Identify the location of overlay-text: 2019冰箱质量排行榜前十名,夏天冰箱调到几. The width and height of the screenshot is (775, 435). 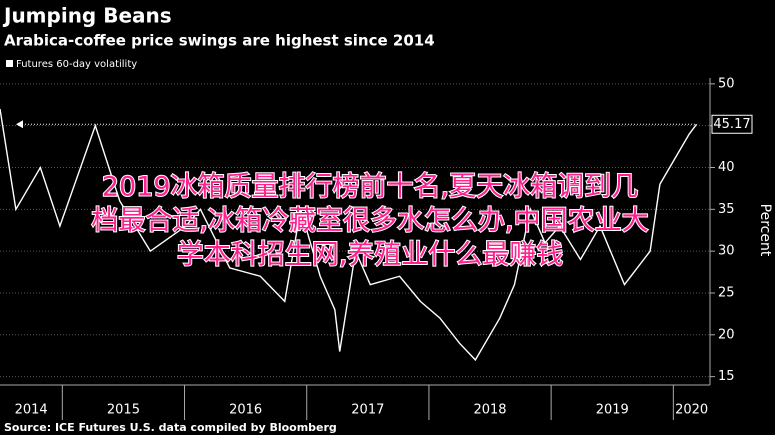
(370, 187).